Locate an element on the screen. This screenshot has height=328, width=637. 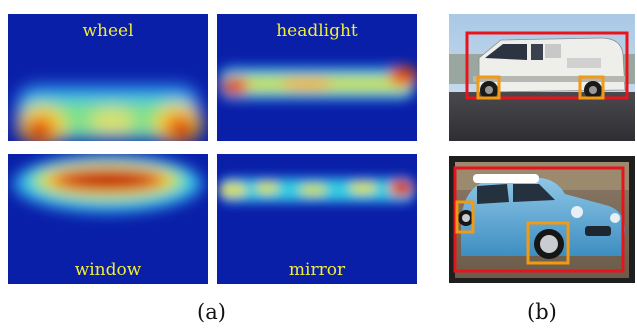
photo-van is located at coordinates (542, 77).